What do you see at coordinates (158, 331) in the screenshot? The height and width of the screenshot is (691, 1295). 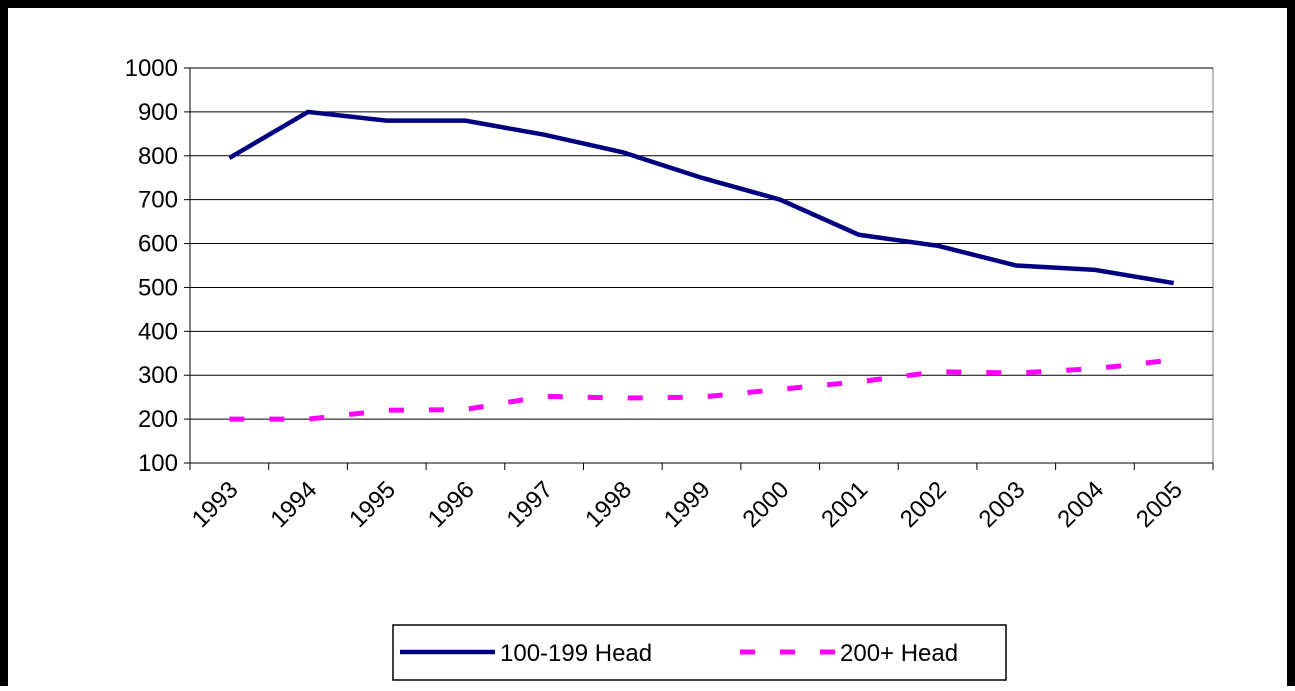 I see `y-tick-label: 400` at bounding box center [158, 331].